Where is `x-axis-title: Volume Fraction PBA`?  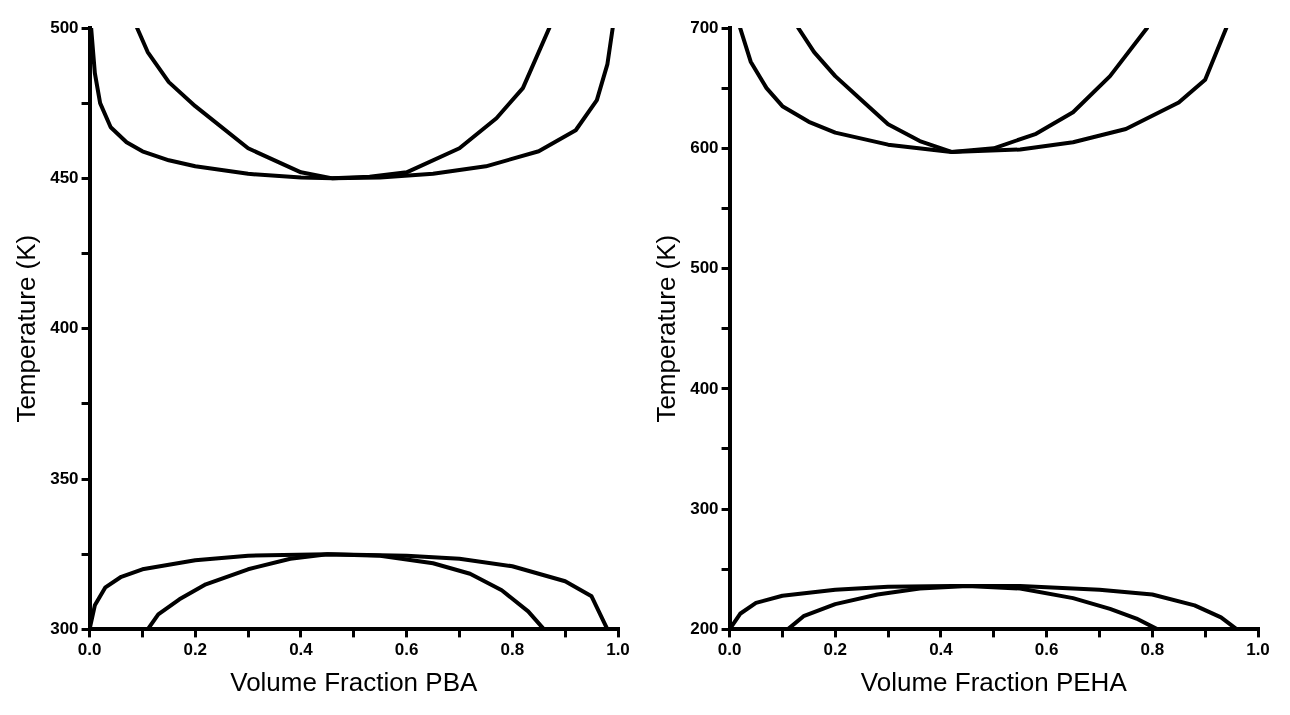 x-axis-title: Volume Fraction PBA is located at coordinates (354, 681).